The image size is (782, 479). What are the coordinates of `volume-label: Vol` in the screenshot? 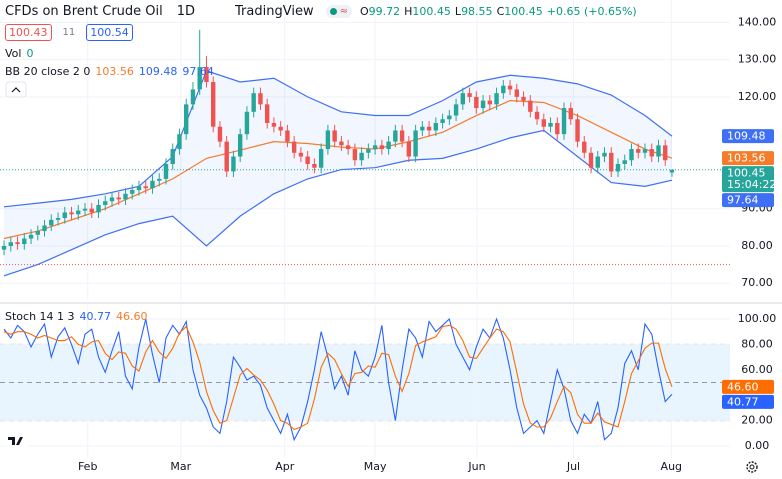 It's located at (13, 53).